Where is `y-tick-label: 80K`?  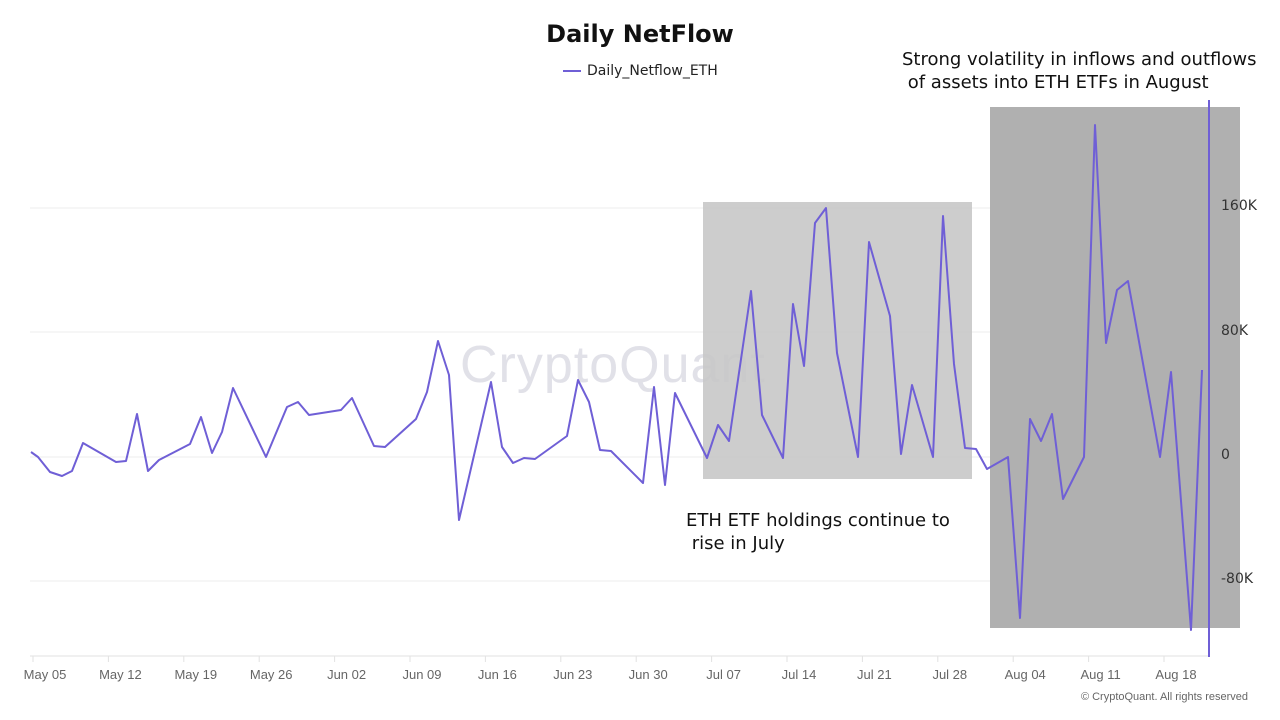
y-tick-label: 80K is located at coordinates (1234, 331).